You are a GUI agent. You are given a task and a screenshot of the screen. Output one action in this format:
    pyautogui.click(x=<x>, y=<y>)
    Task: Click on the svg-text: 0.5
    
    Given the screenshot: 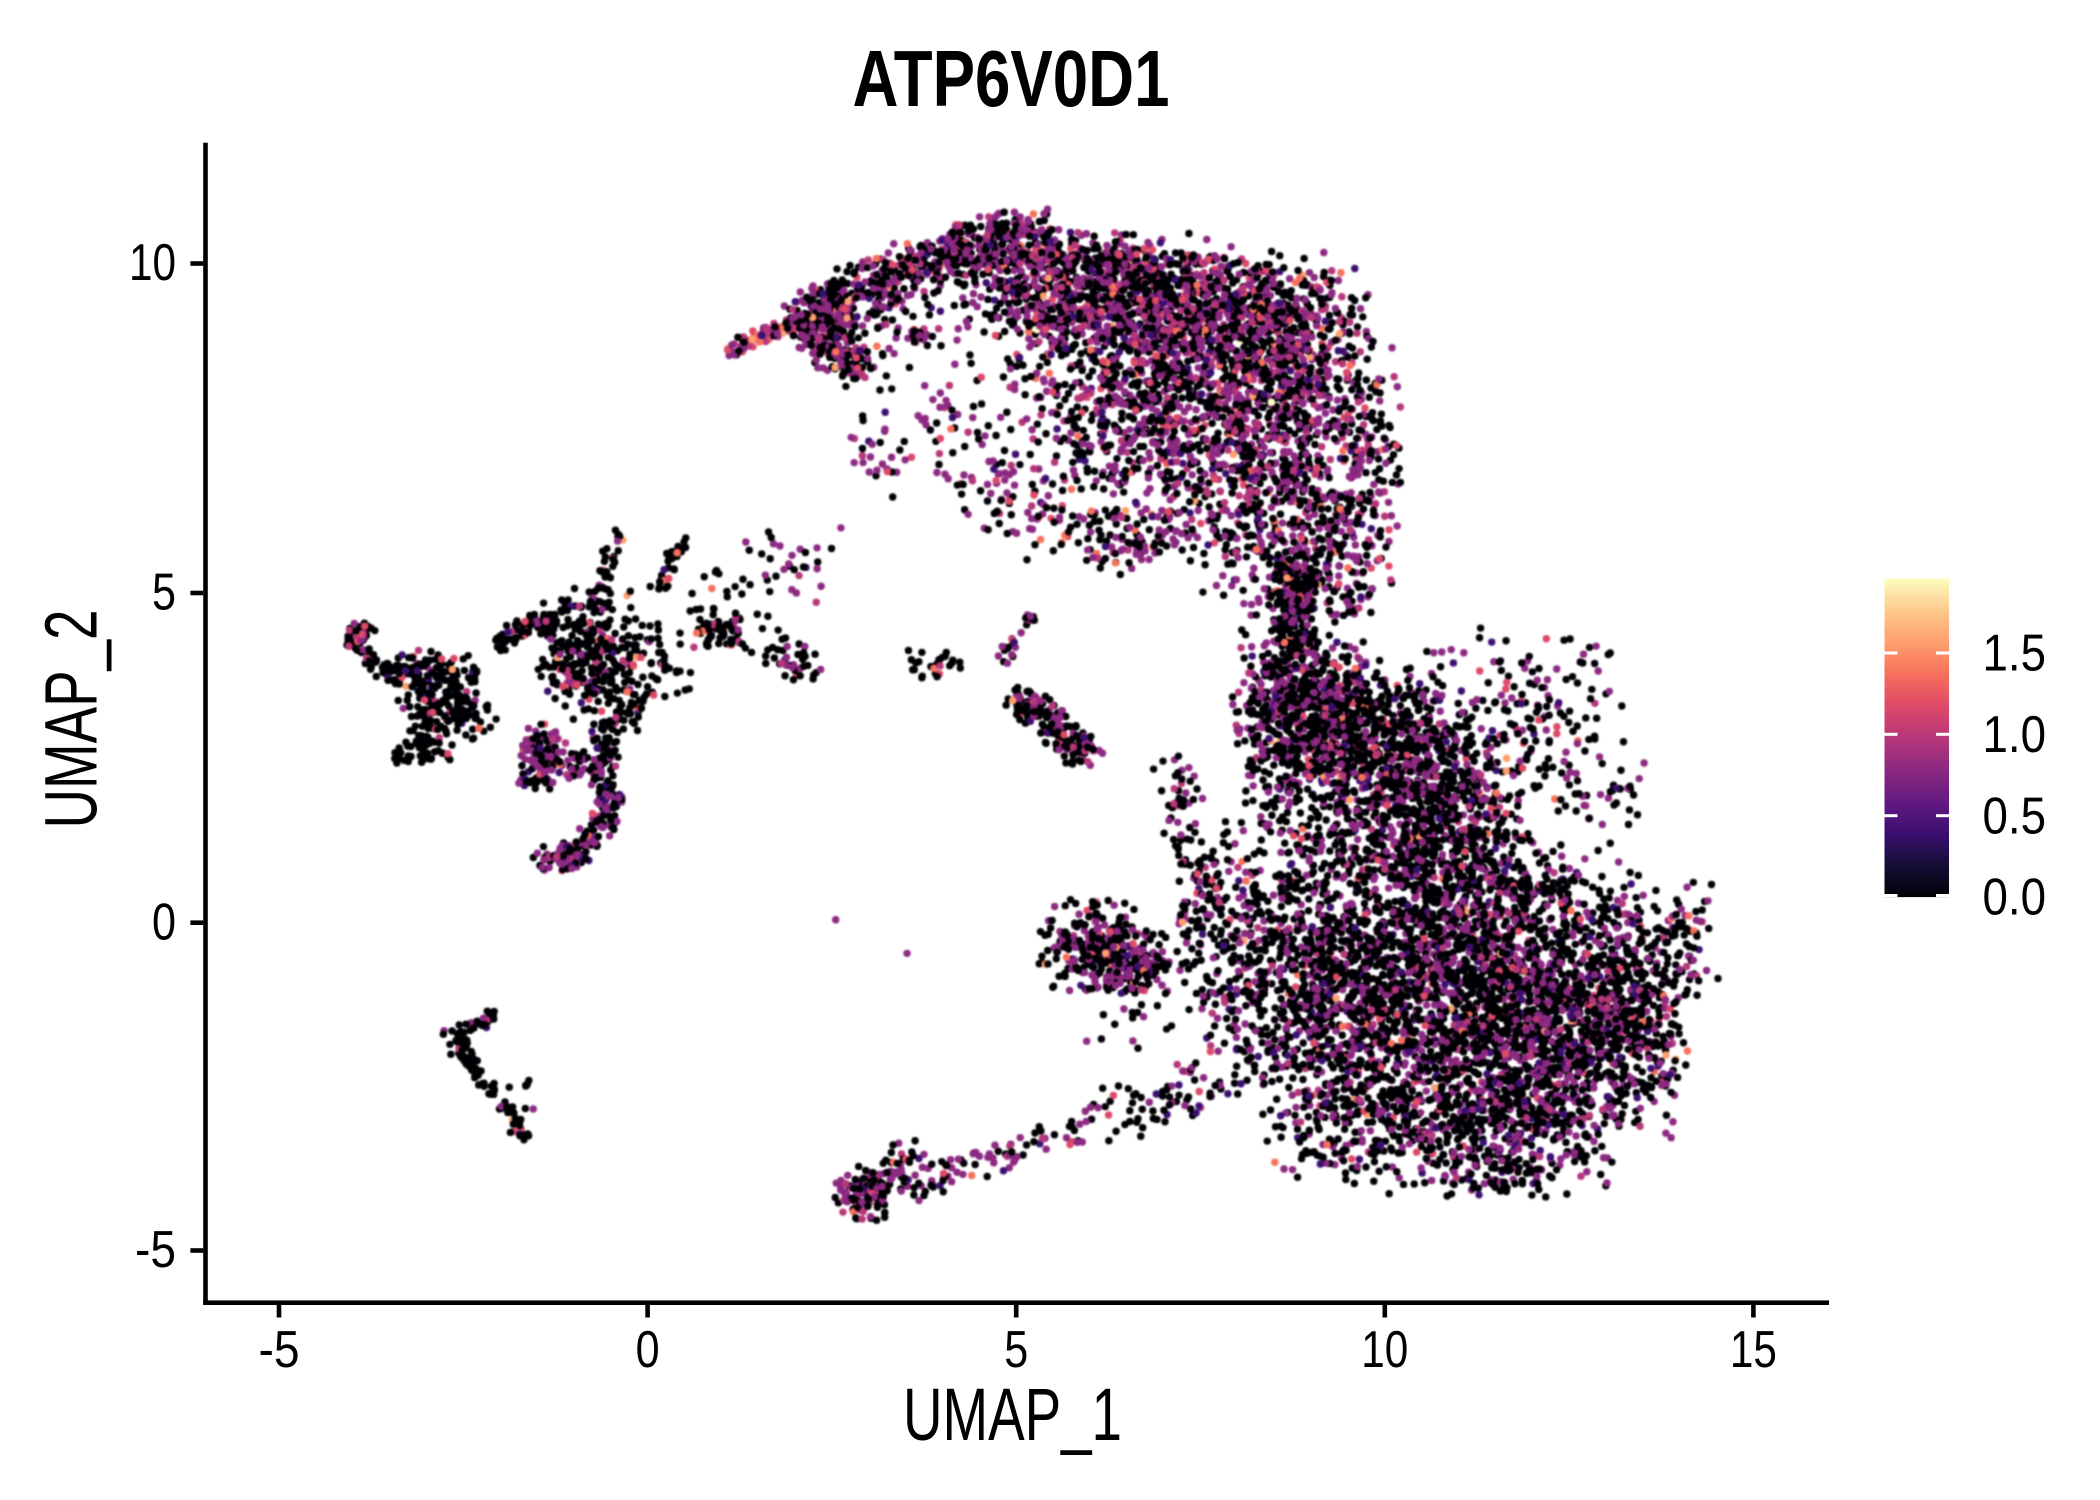 What is the action you would take?
    pyautogui.click(x=2015, y=816)
    